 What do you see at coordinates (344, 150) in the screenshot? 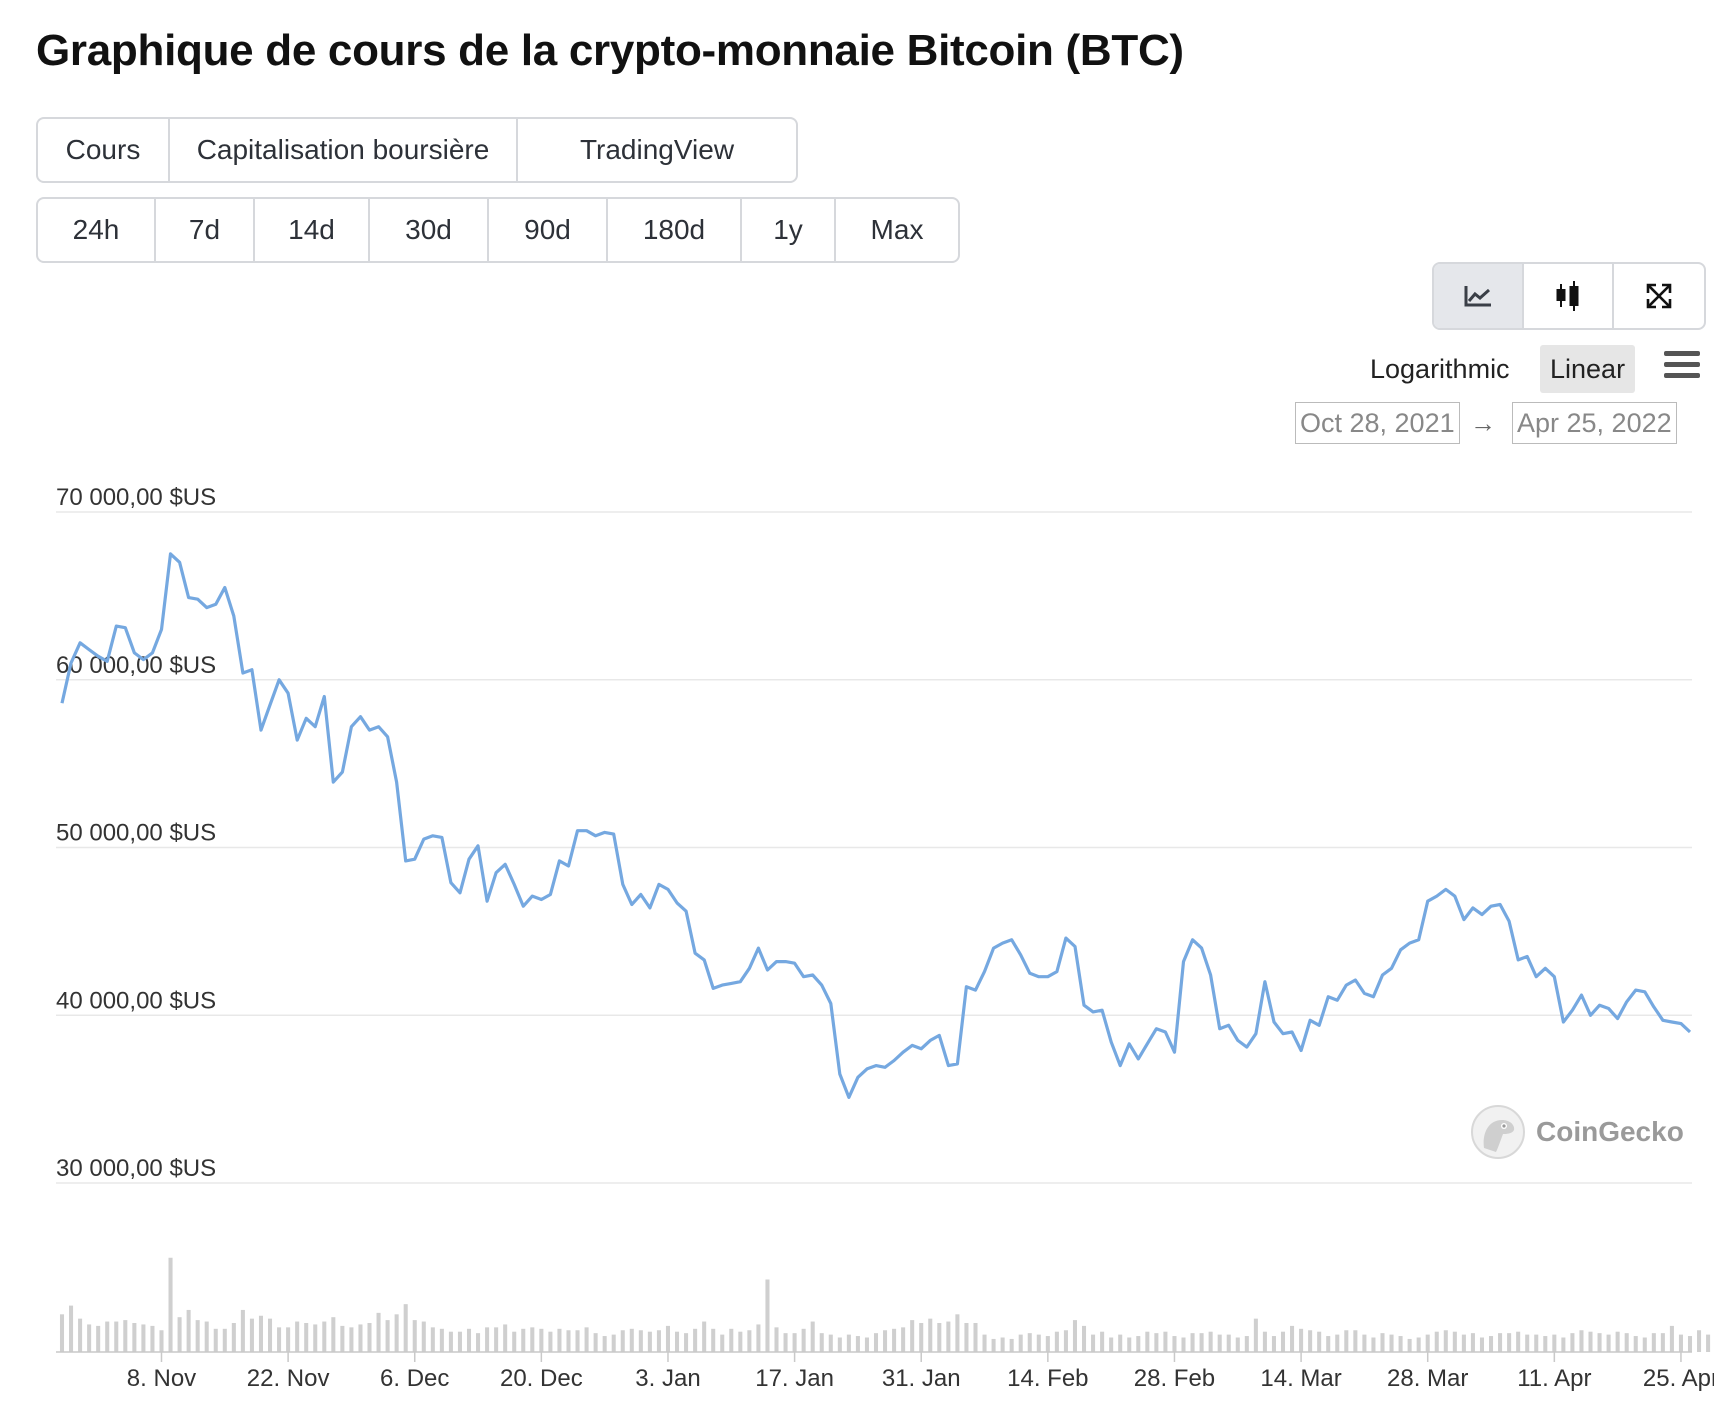
I see `tab-market-cap: Capitalisation boursière` at bounding box center [344, 150].